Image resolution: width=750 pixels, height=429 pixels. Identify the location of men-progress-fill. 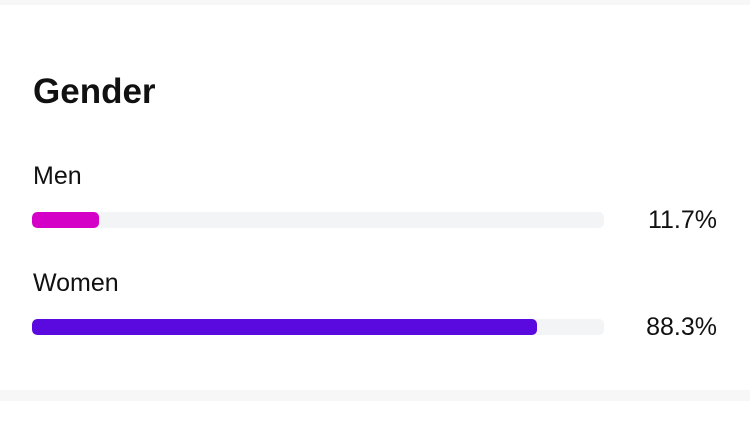
(65, 220).